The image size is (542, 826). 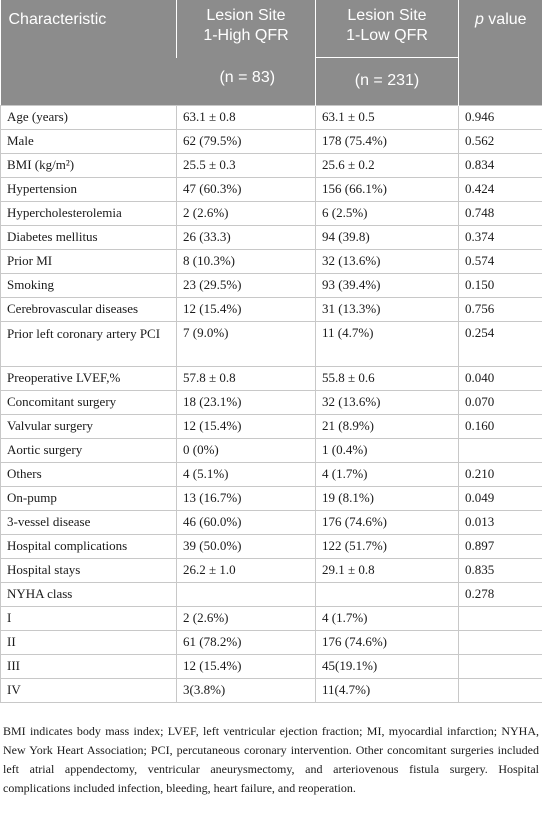 I want to click on table-row: Hospital stays 26.2 ± 1.0 29.1 ± 0.8 0.835, so click(x=271, y=570).